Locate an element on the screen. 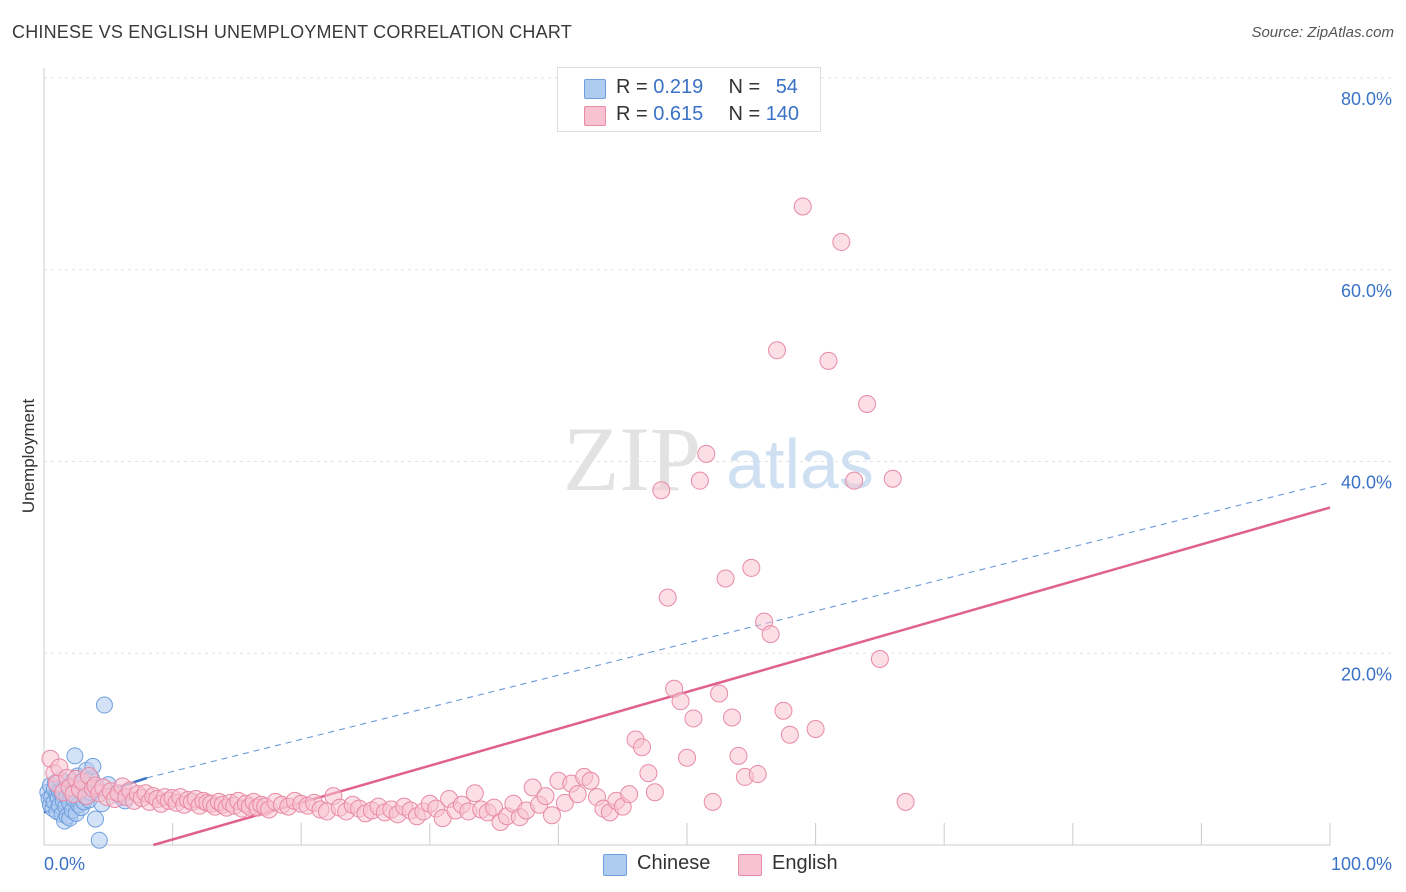 The height and width of the screenshot is (892, 1406). legend-text-english: R = 0.615 N = 140 is located at coordinates (707, 114).